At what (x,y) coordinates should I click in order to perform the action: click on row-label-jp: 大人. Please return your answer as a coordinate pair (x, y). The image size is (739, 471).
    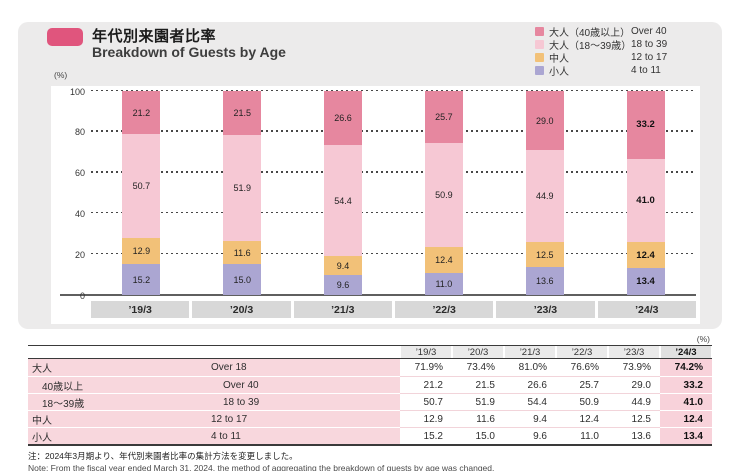
    Looking at the image, I should click on (115, 367).